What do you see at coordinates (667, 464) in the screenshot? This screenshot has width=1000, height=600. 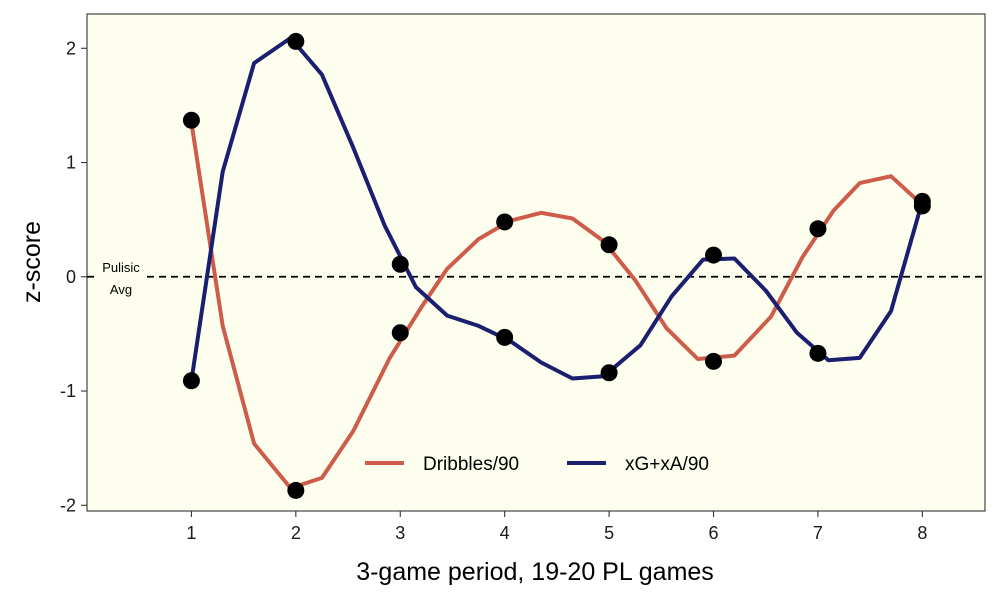 I see `legend-label-2: xG+xA/90` at bounding box center [667, 464].